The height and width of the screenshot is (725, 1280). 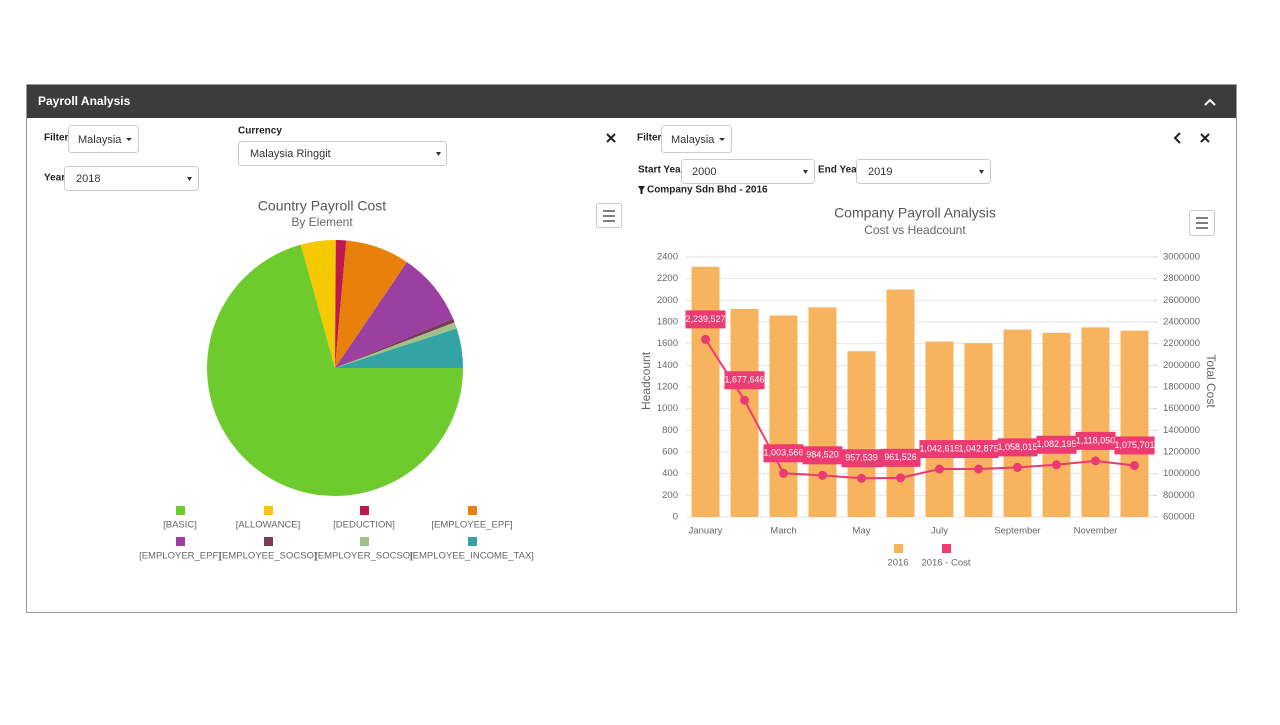 What do you see at coordinates (1096, 531) in the screenshot?
I see `x-tick-label: November` at bounding box center [1096, 531].